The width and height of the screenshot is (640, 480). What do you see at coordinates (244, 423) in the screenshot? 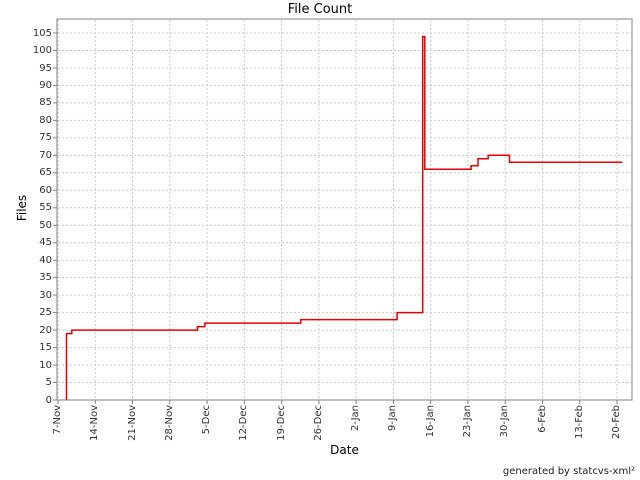
I see `x-tick-label: 12-Dec` at bounding box center [244, 423].